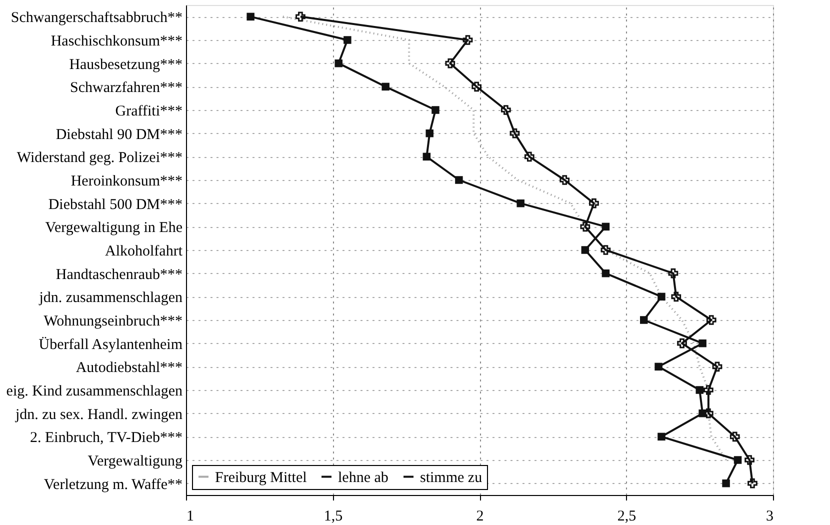  I want to click on y-tick-label: Autodiebstahl***, so click(129, 368).